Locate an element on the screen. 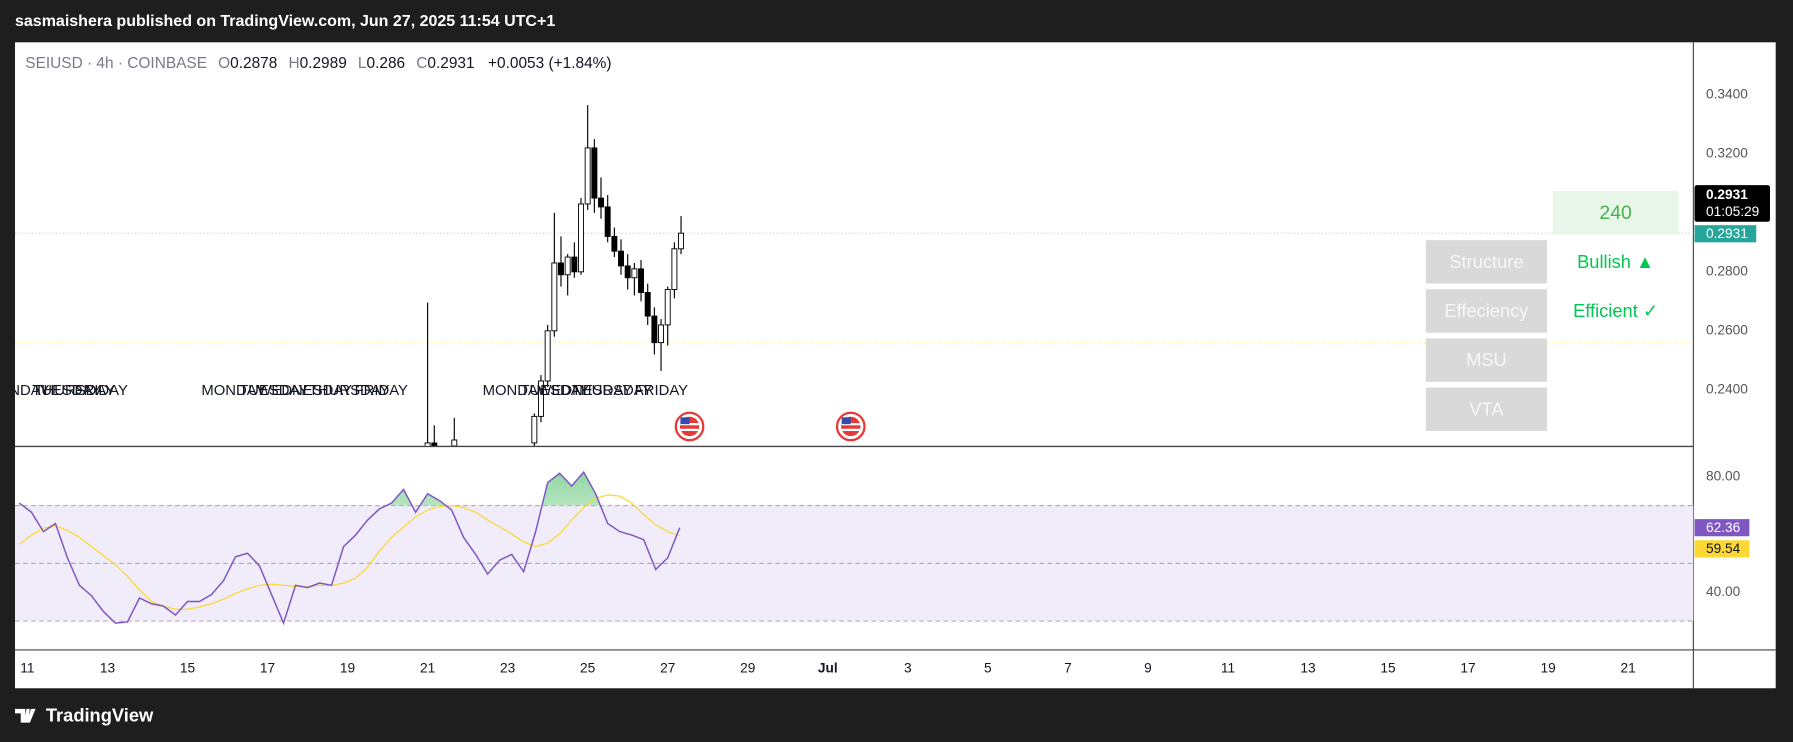  row-label: Effeciency is located at coordinates (1486, 310).